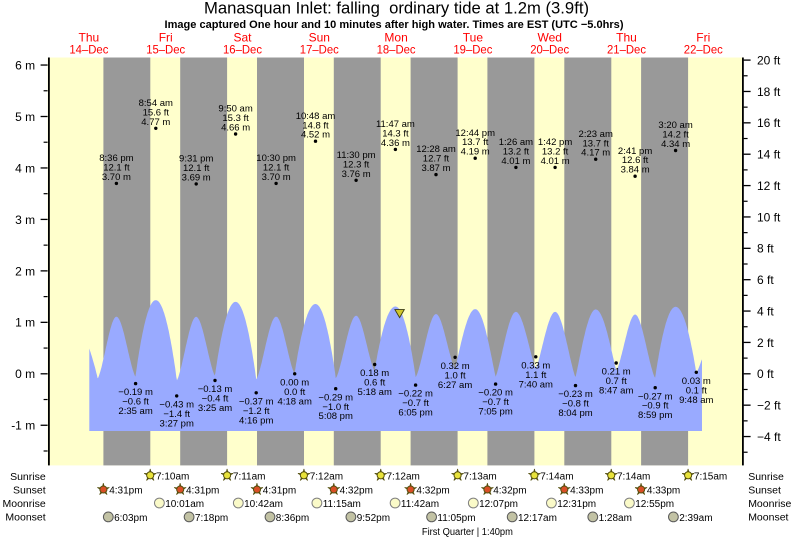 Image resolution: width=793 pixels, height=539 pixels. What do you see at coordinates (635, 151) in the screenshot?
I see `svg-text: 2:41 pm` at bounding box center [635, 151].